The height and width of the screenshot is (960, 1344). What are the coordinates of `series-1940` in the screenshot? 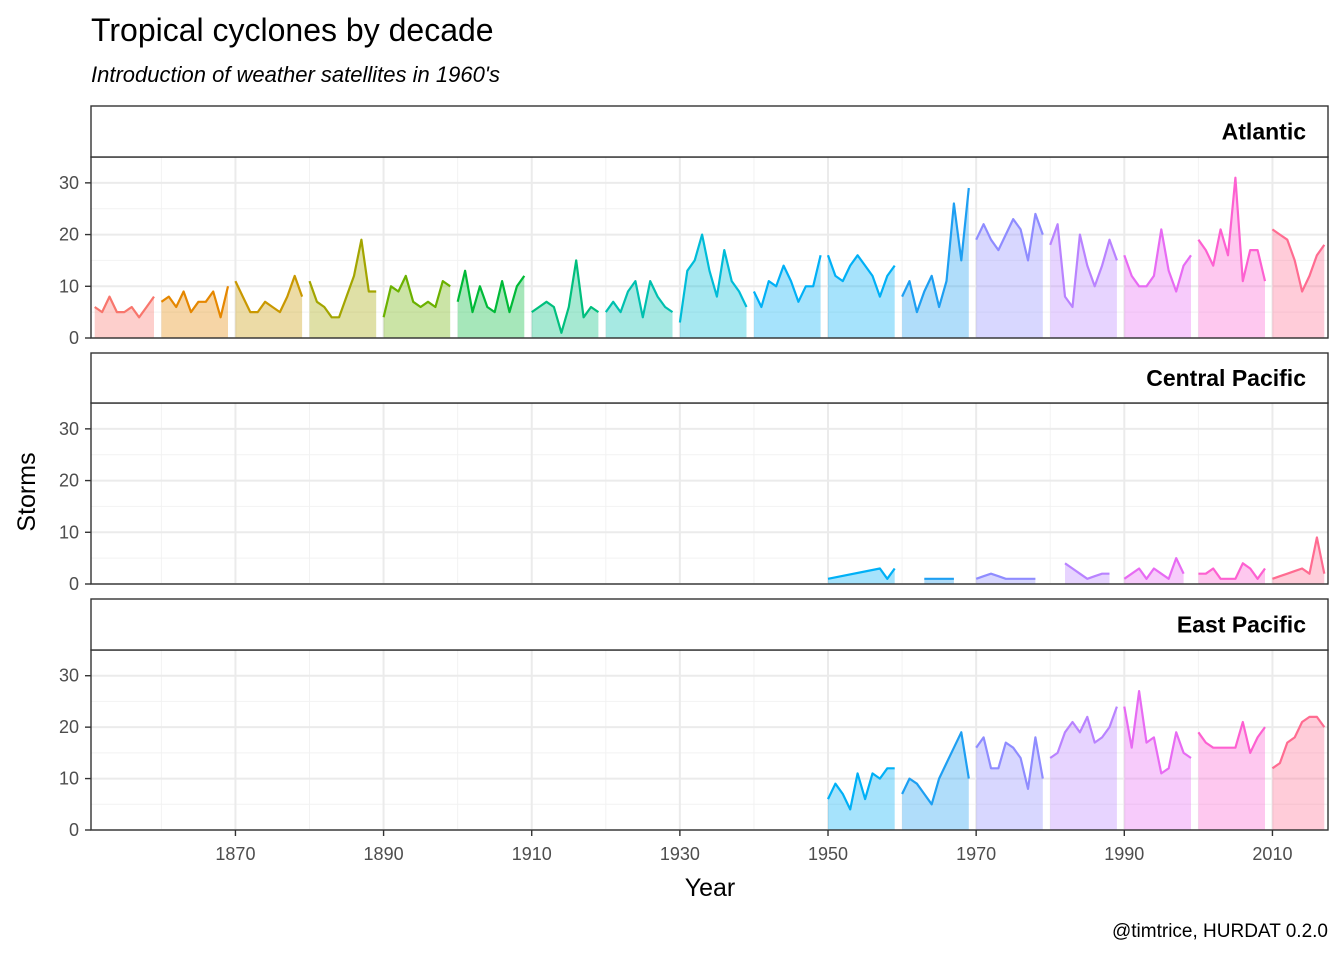 It's located at (787, 296).